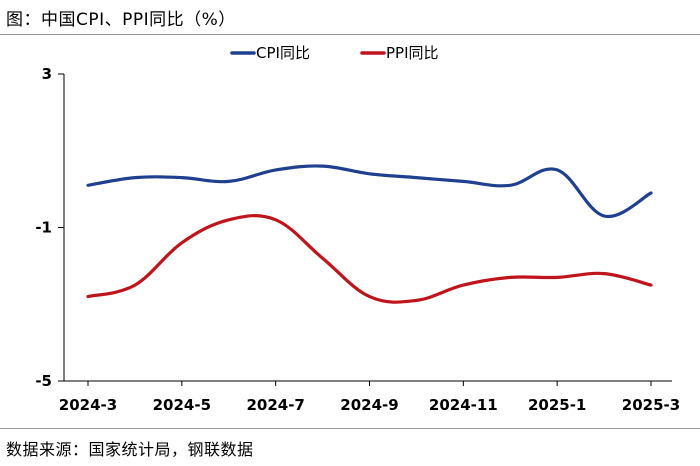 This screenshot has width=700, height=466. Describe the element at coordinates (369, 405) in the screenshot. I see `x-tick-label: 2024-9` at that location.